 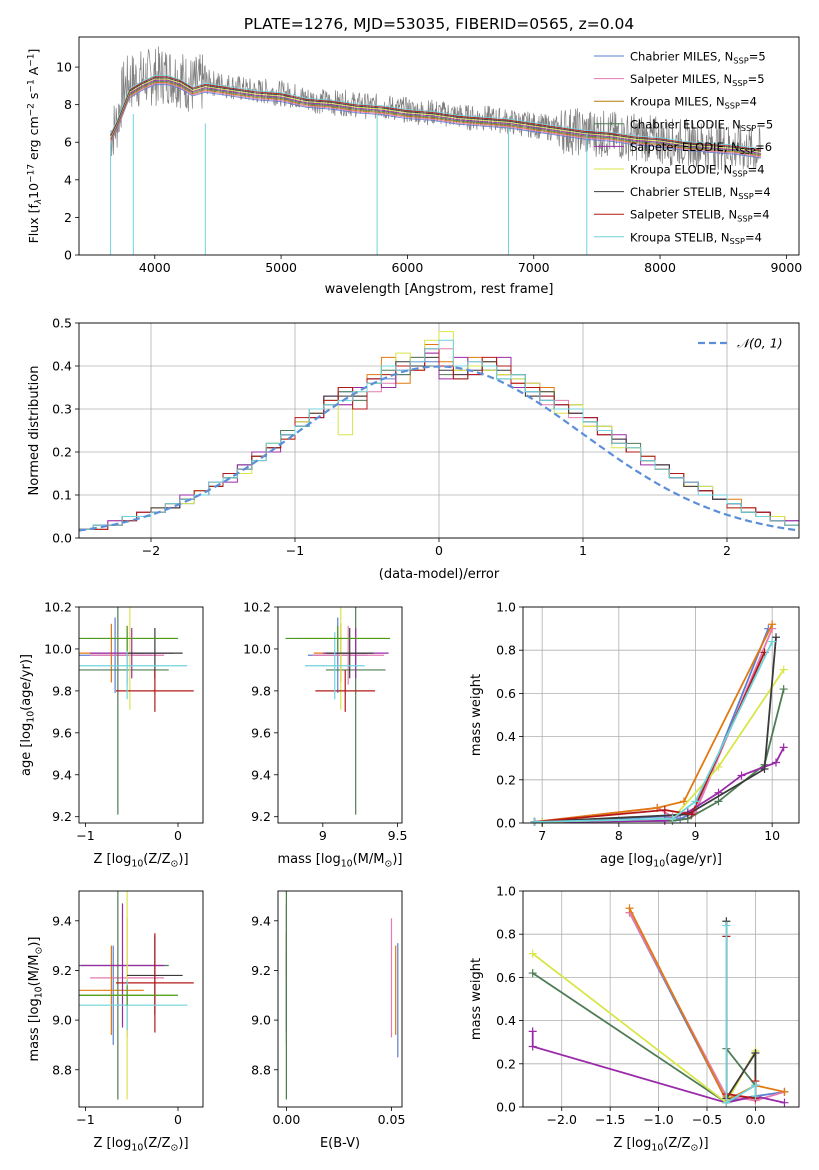 What do you see at coordinates (681, 170) in the screenshot?
I see `label-part: Kroupa ELODIE, N` at bounding box center [681, 170].